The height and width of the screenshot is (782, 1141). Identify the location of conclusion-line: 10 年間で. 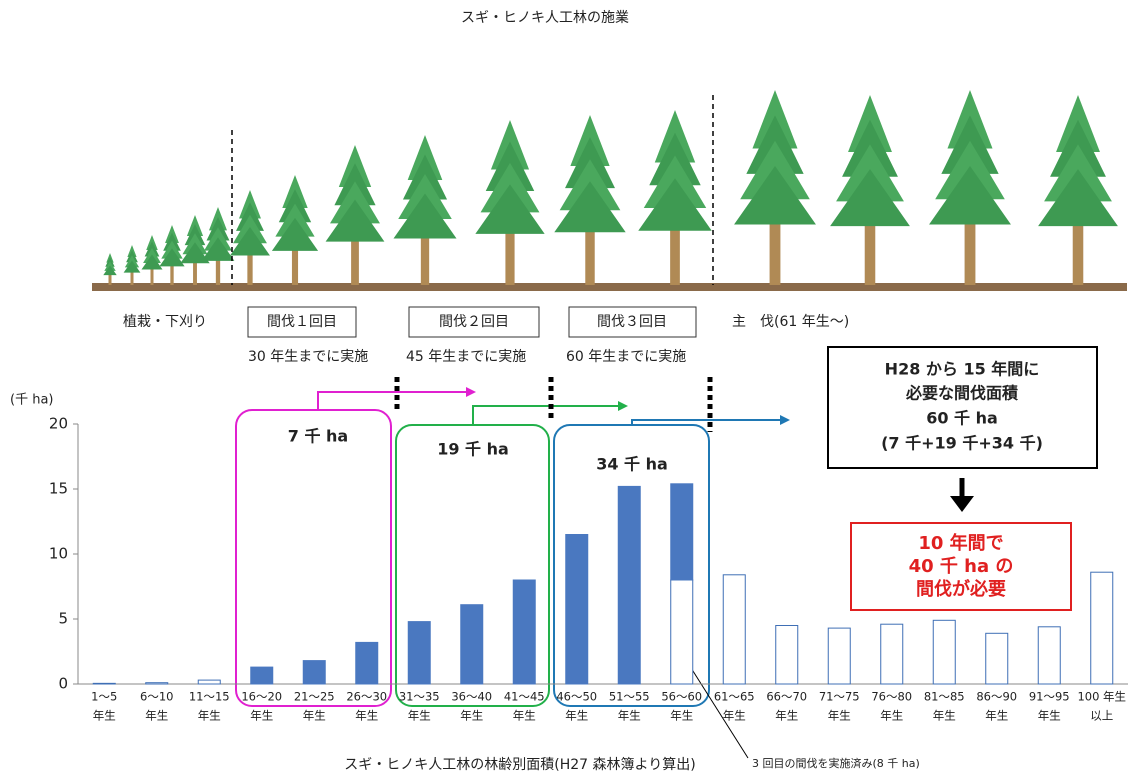
(960, 543).